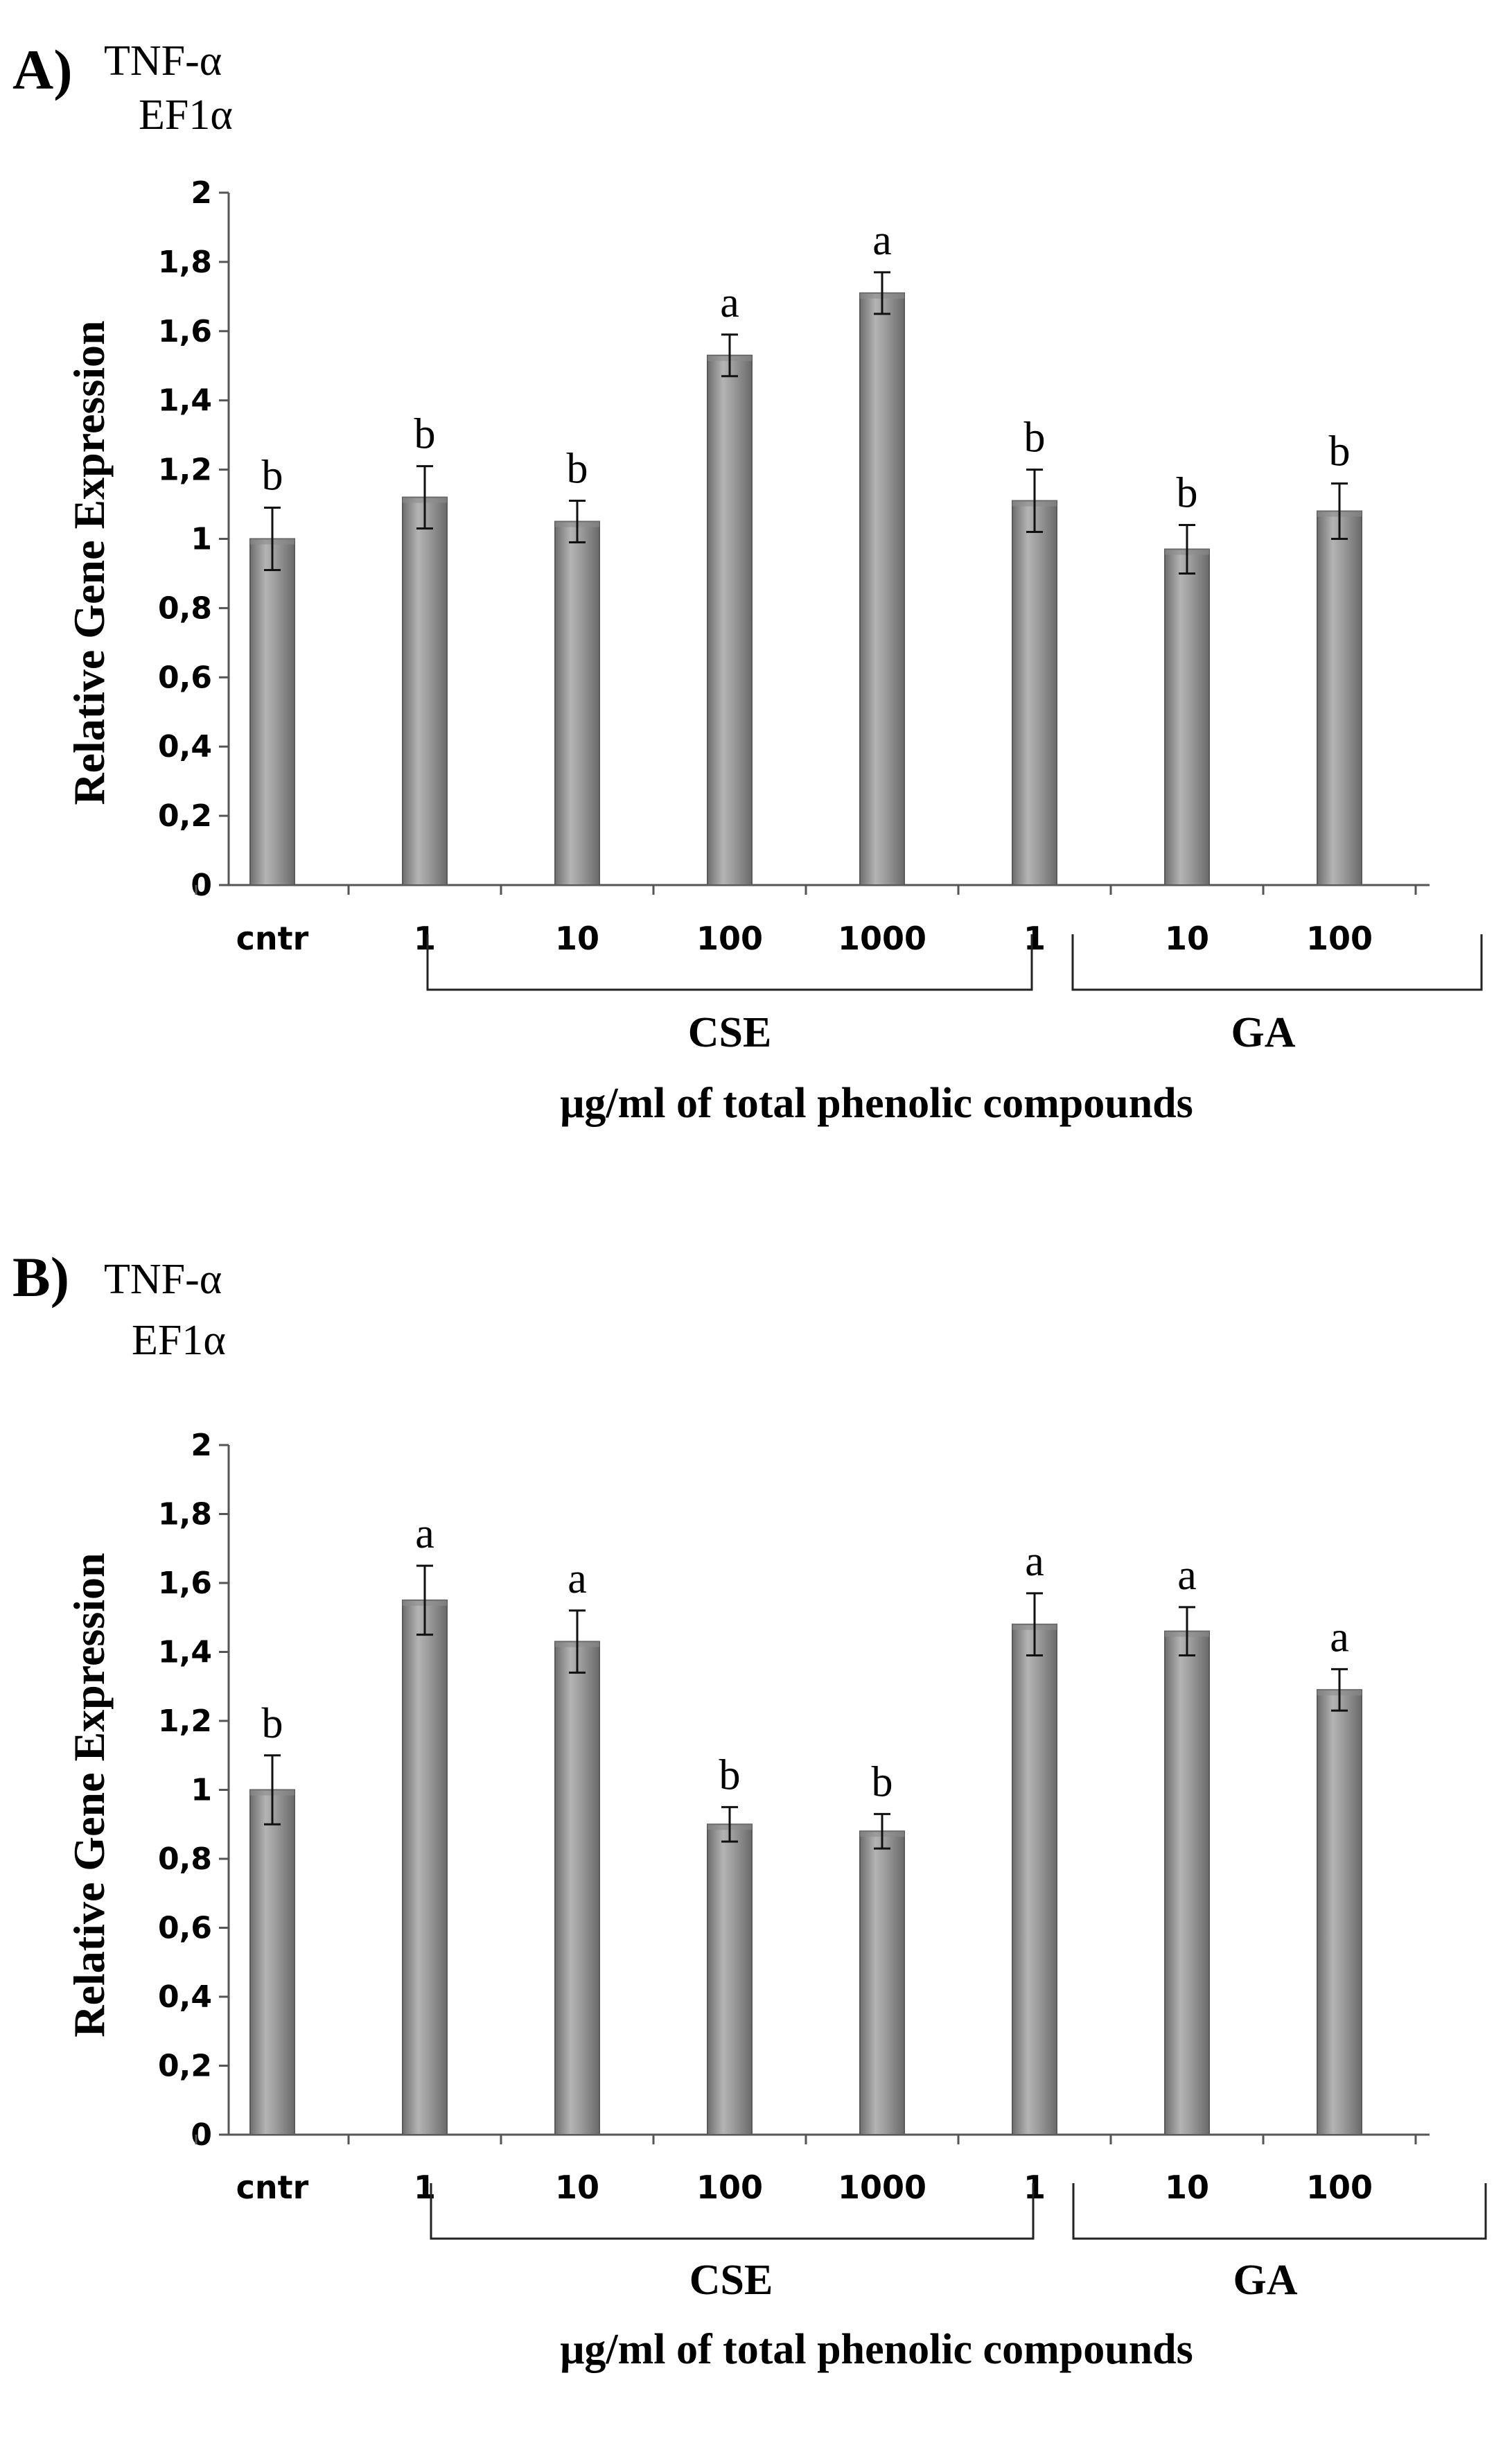 This screenshot has width=1512, height=2450. I want to click on panel-b-y-tick-label: 0,2, so click(185, 2066).